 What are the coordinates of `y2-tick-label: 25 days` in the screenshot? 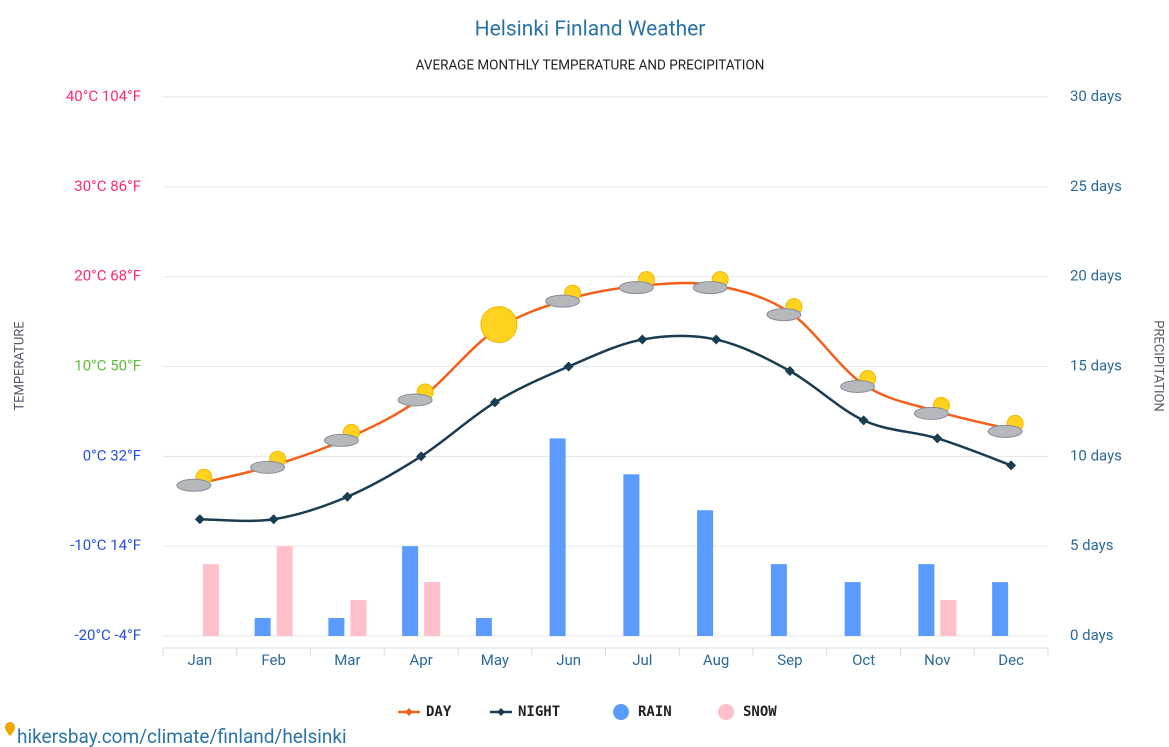 It's located at (1096, 186).